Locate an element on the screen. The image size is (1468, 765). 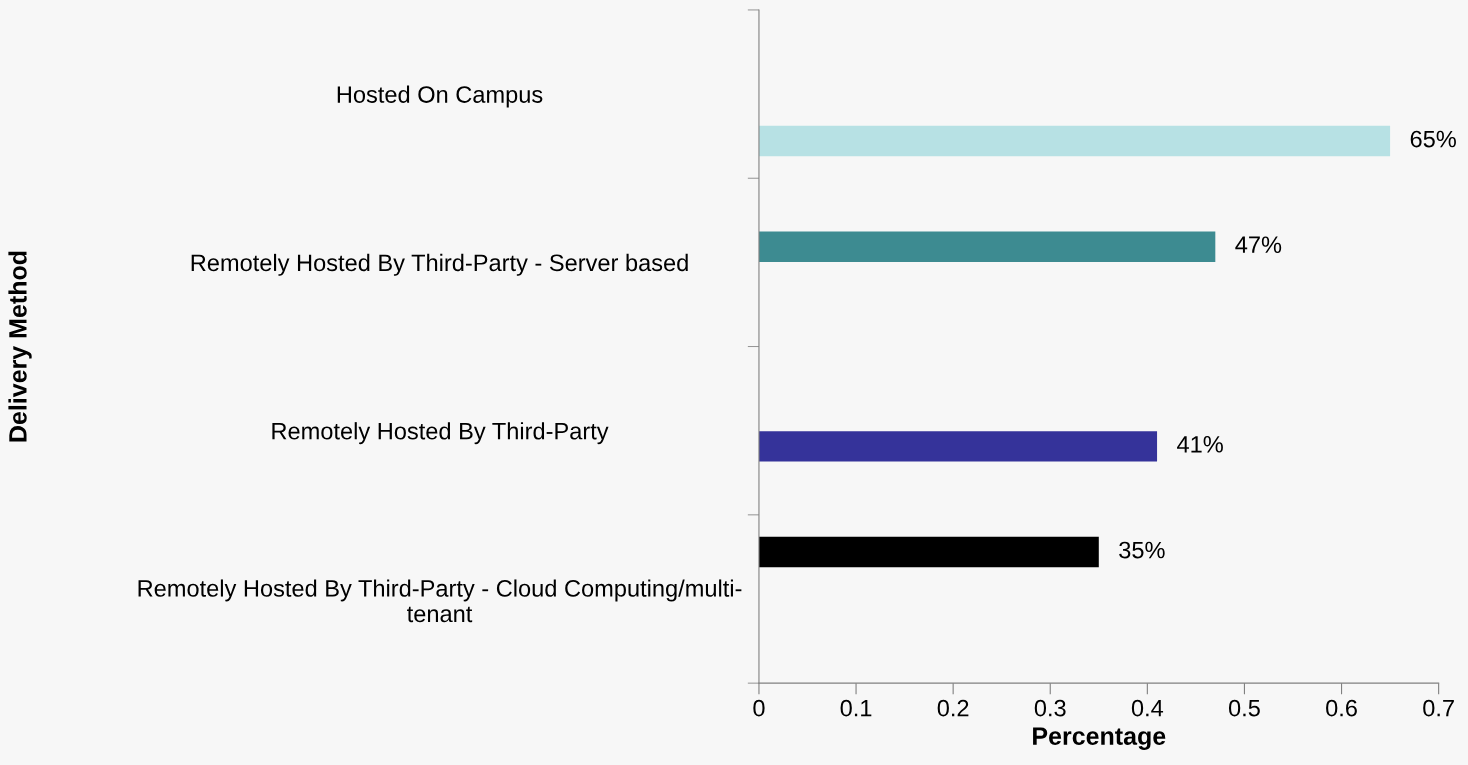
x-axis-title: Percentage is located at coordinates (1099, 738).